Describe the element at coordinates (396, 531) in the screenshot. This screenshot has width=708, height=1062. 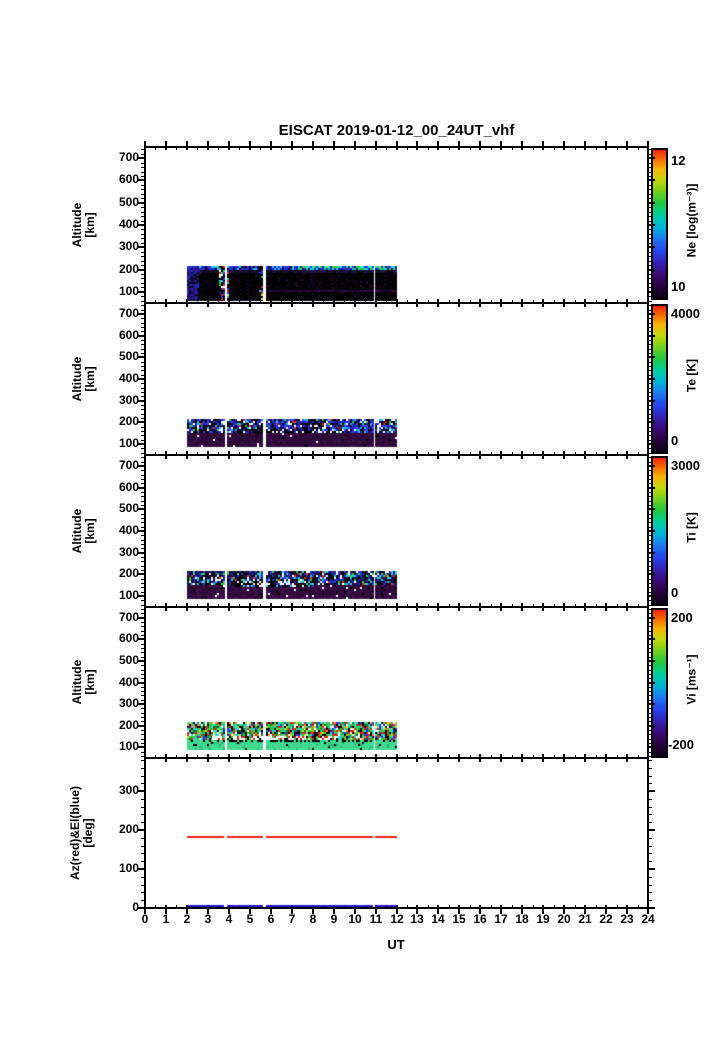
I see `ti-data-canvas` at that location.